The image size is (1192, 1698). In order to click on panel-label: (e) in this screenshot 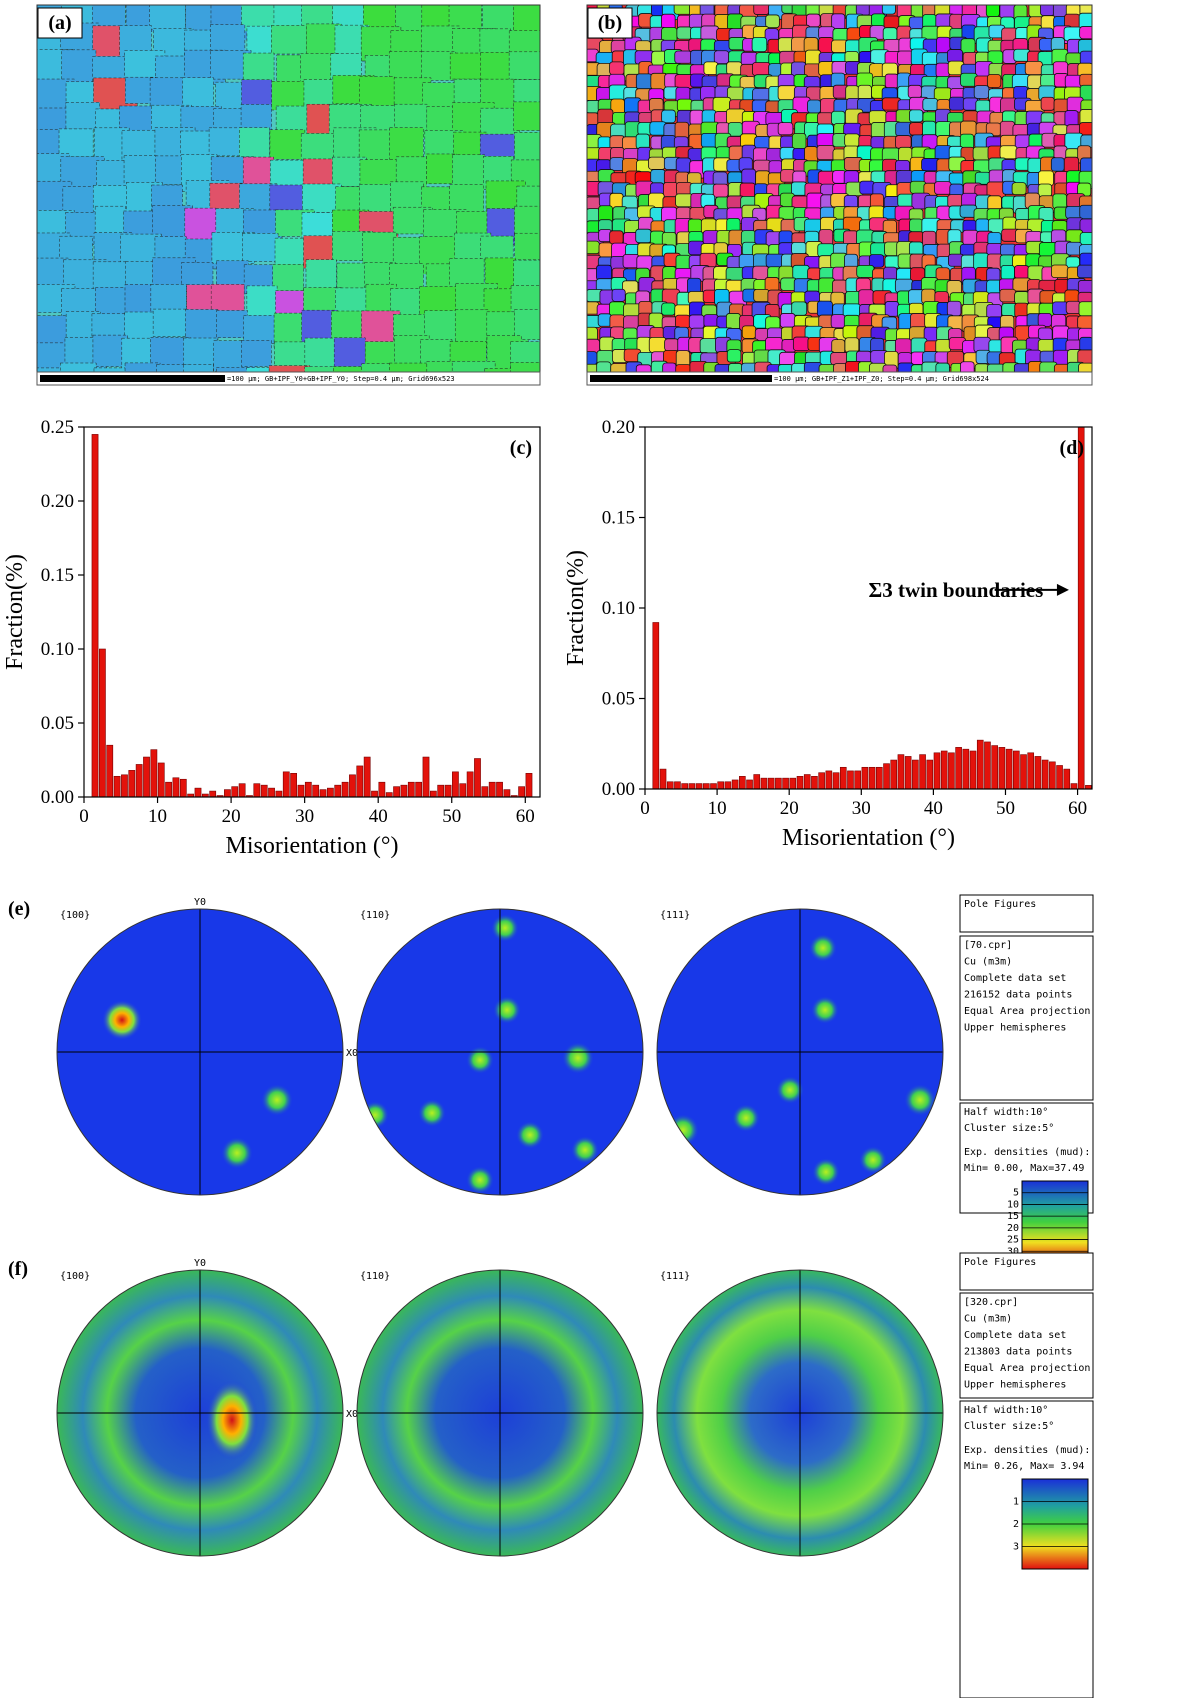, I will do `click(19, 909)`.